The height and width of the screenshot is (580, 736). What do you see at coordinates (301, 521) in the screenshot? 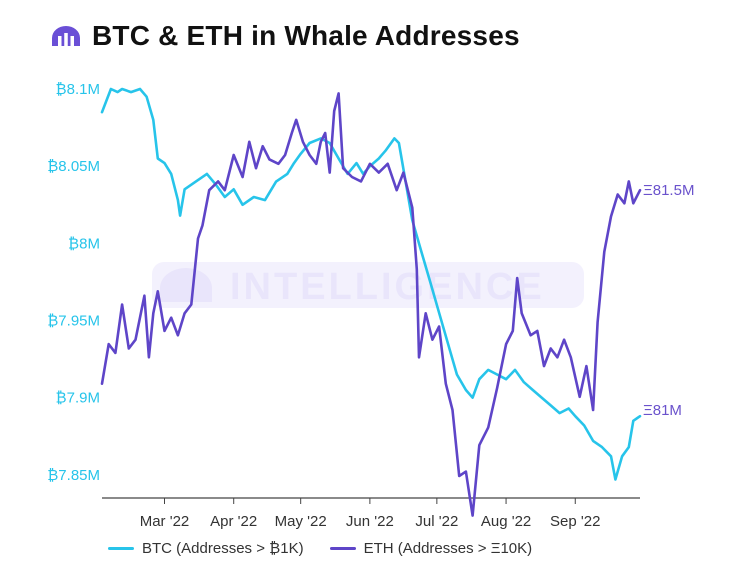
I see `x-tick-label: May '22` at bounding box center [301, 521].